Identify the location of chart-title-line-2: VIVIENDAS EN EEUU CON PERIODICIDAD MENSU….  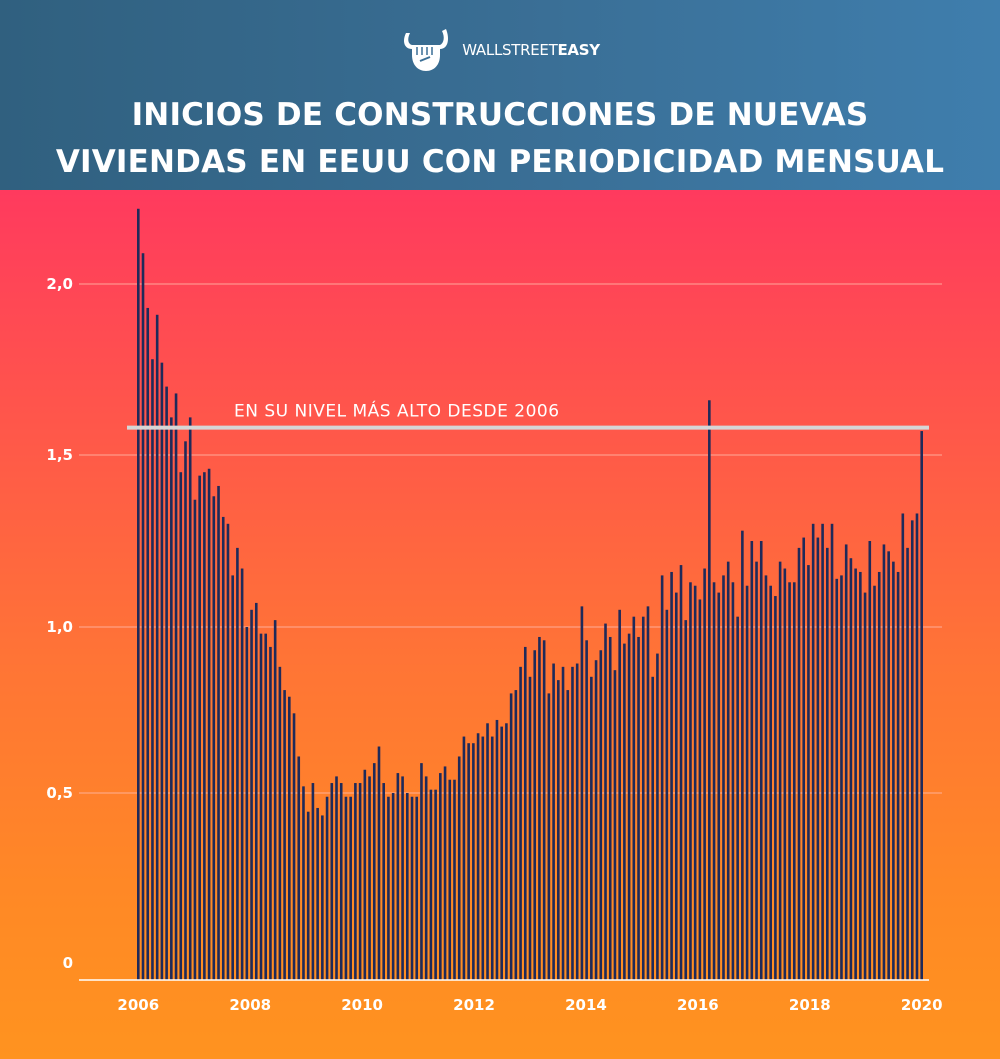
(500, 162).